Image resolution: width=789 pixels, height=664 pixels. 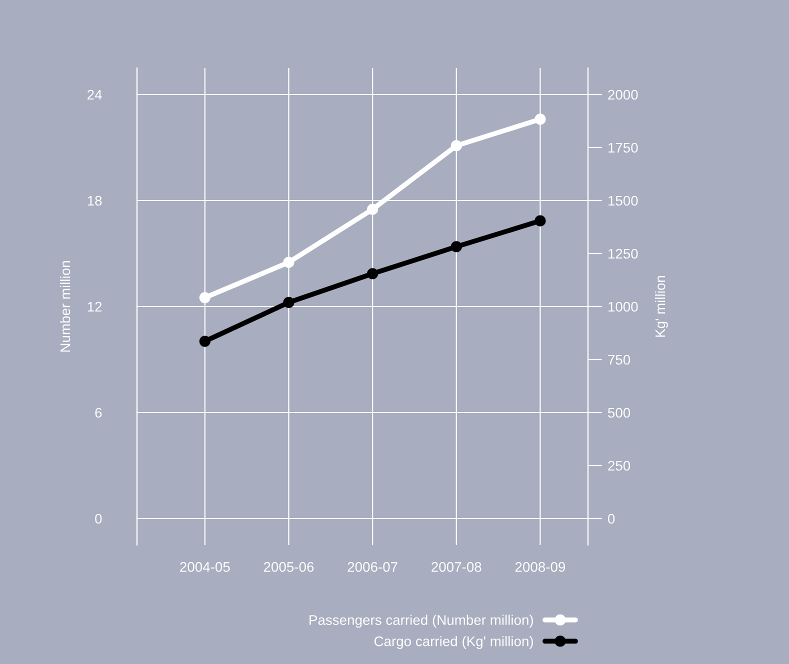 What do you see at coordinates (619, 465) in the screenshot?
I see `y2-tick-label: 250` at bounding box center [619, 465].